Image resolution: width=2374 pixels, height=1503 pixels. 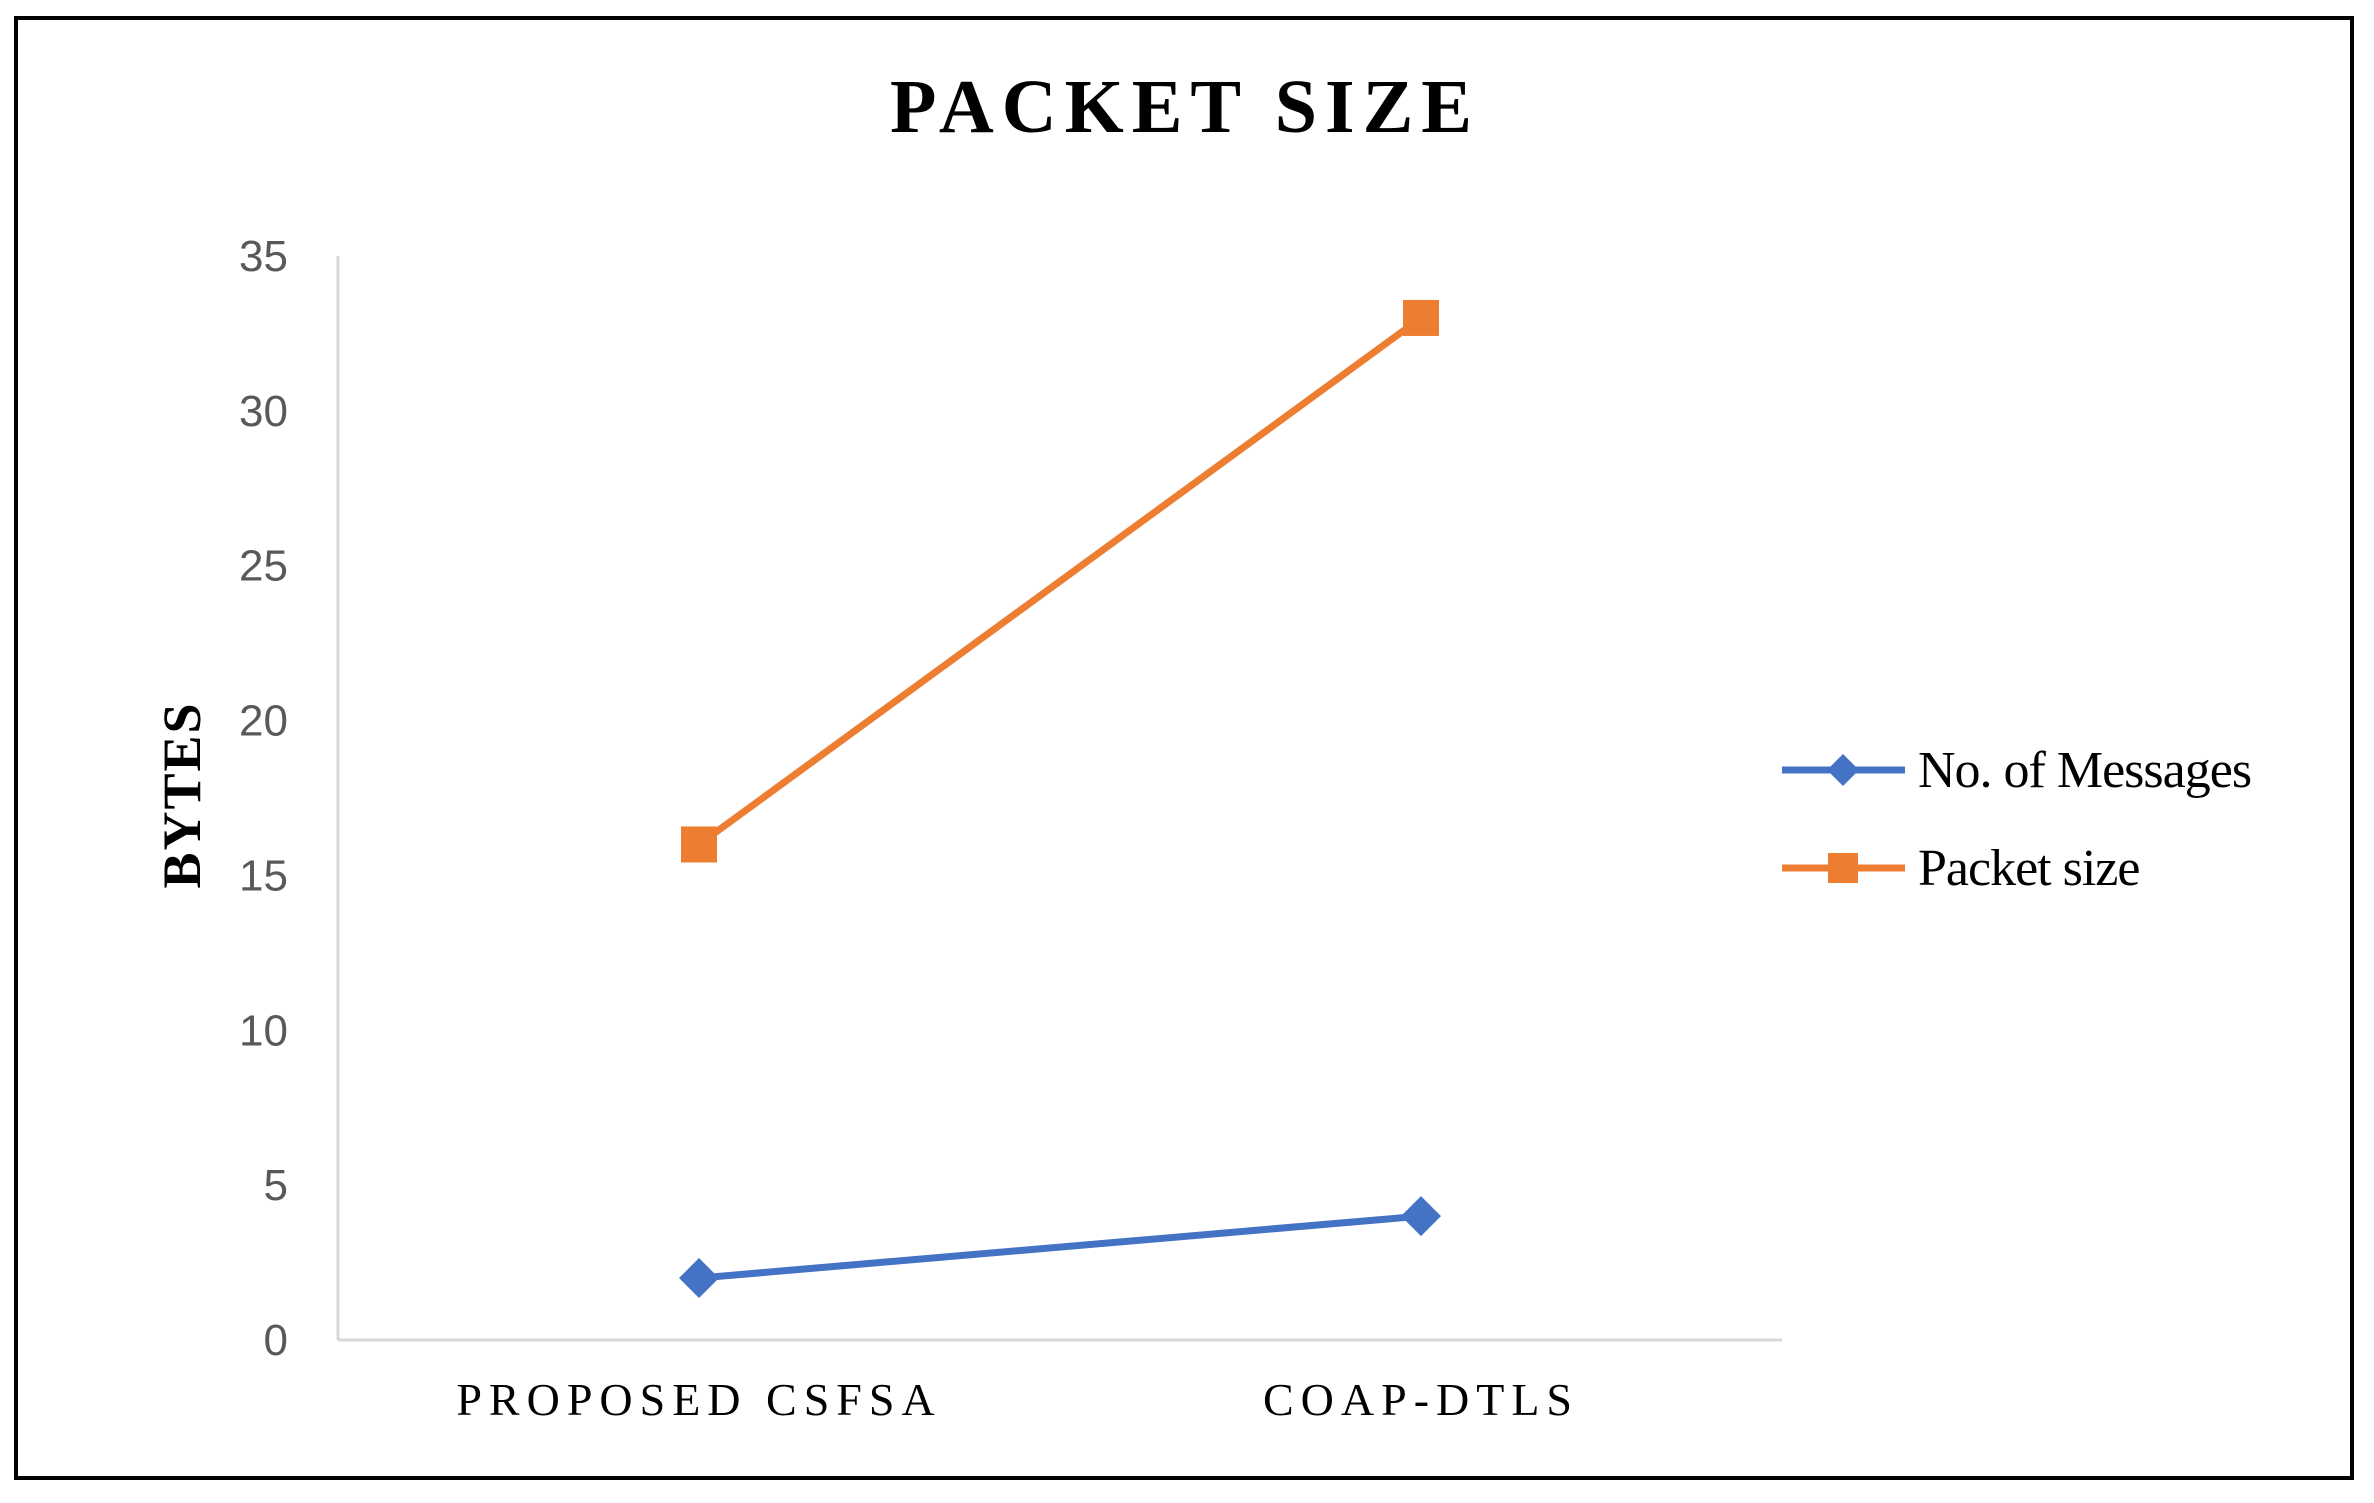 I want to click on legend-label: No. of Messages, so click(x=2084, y=770).